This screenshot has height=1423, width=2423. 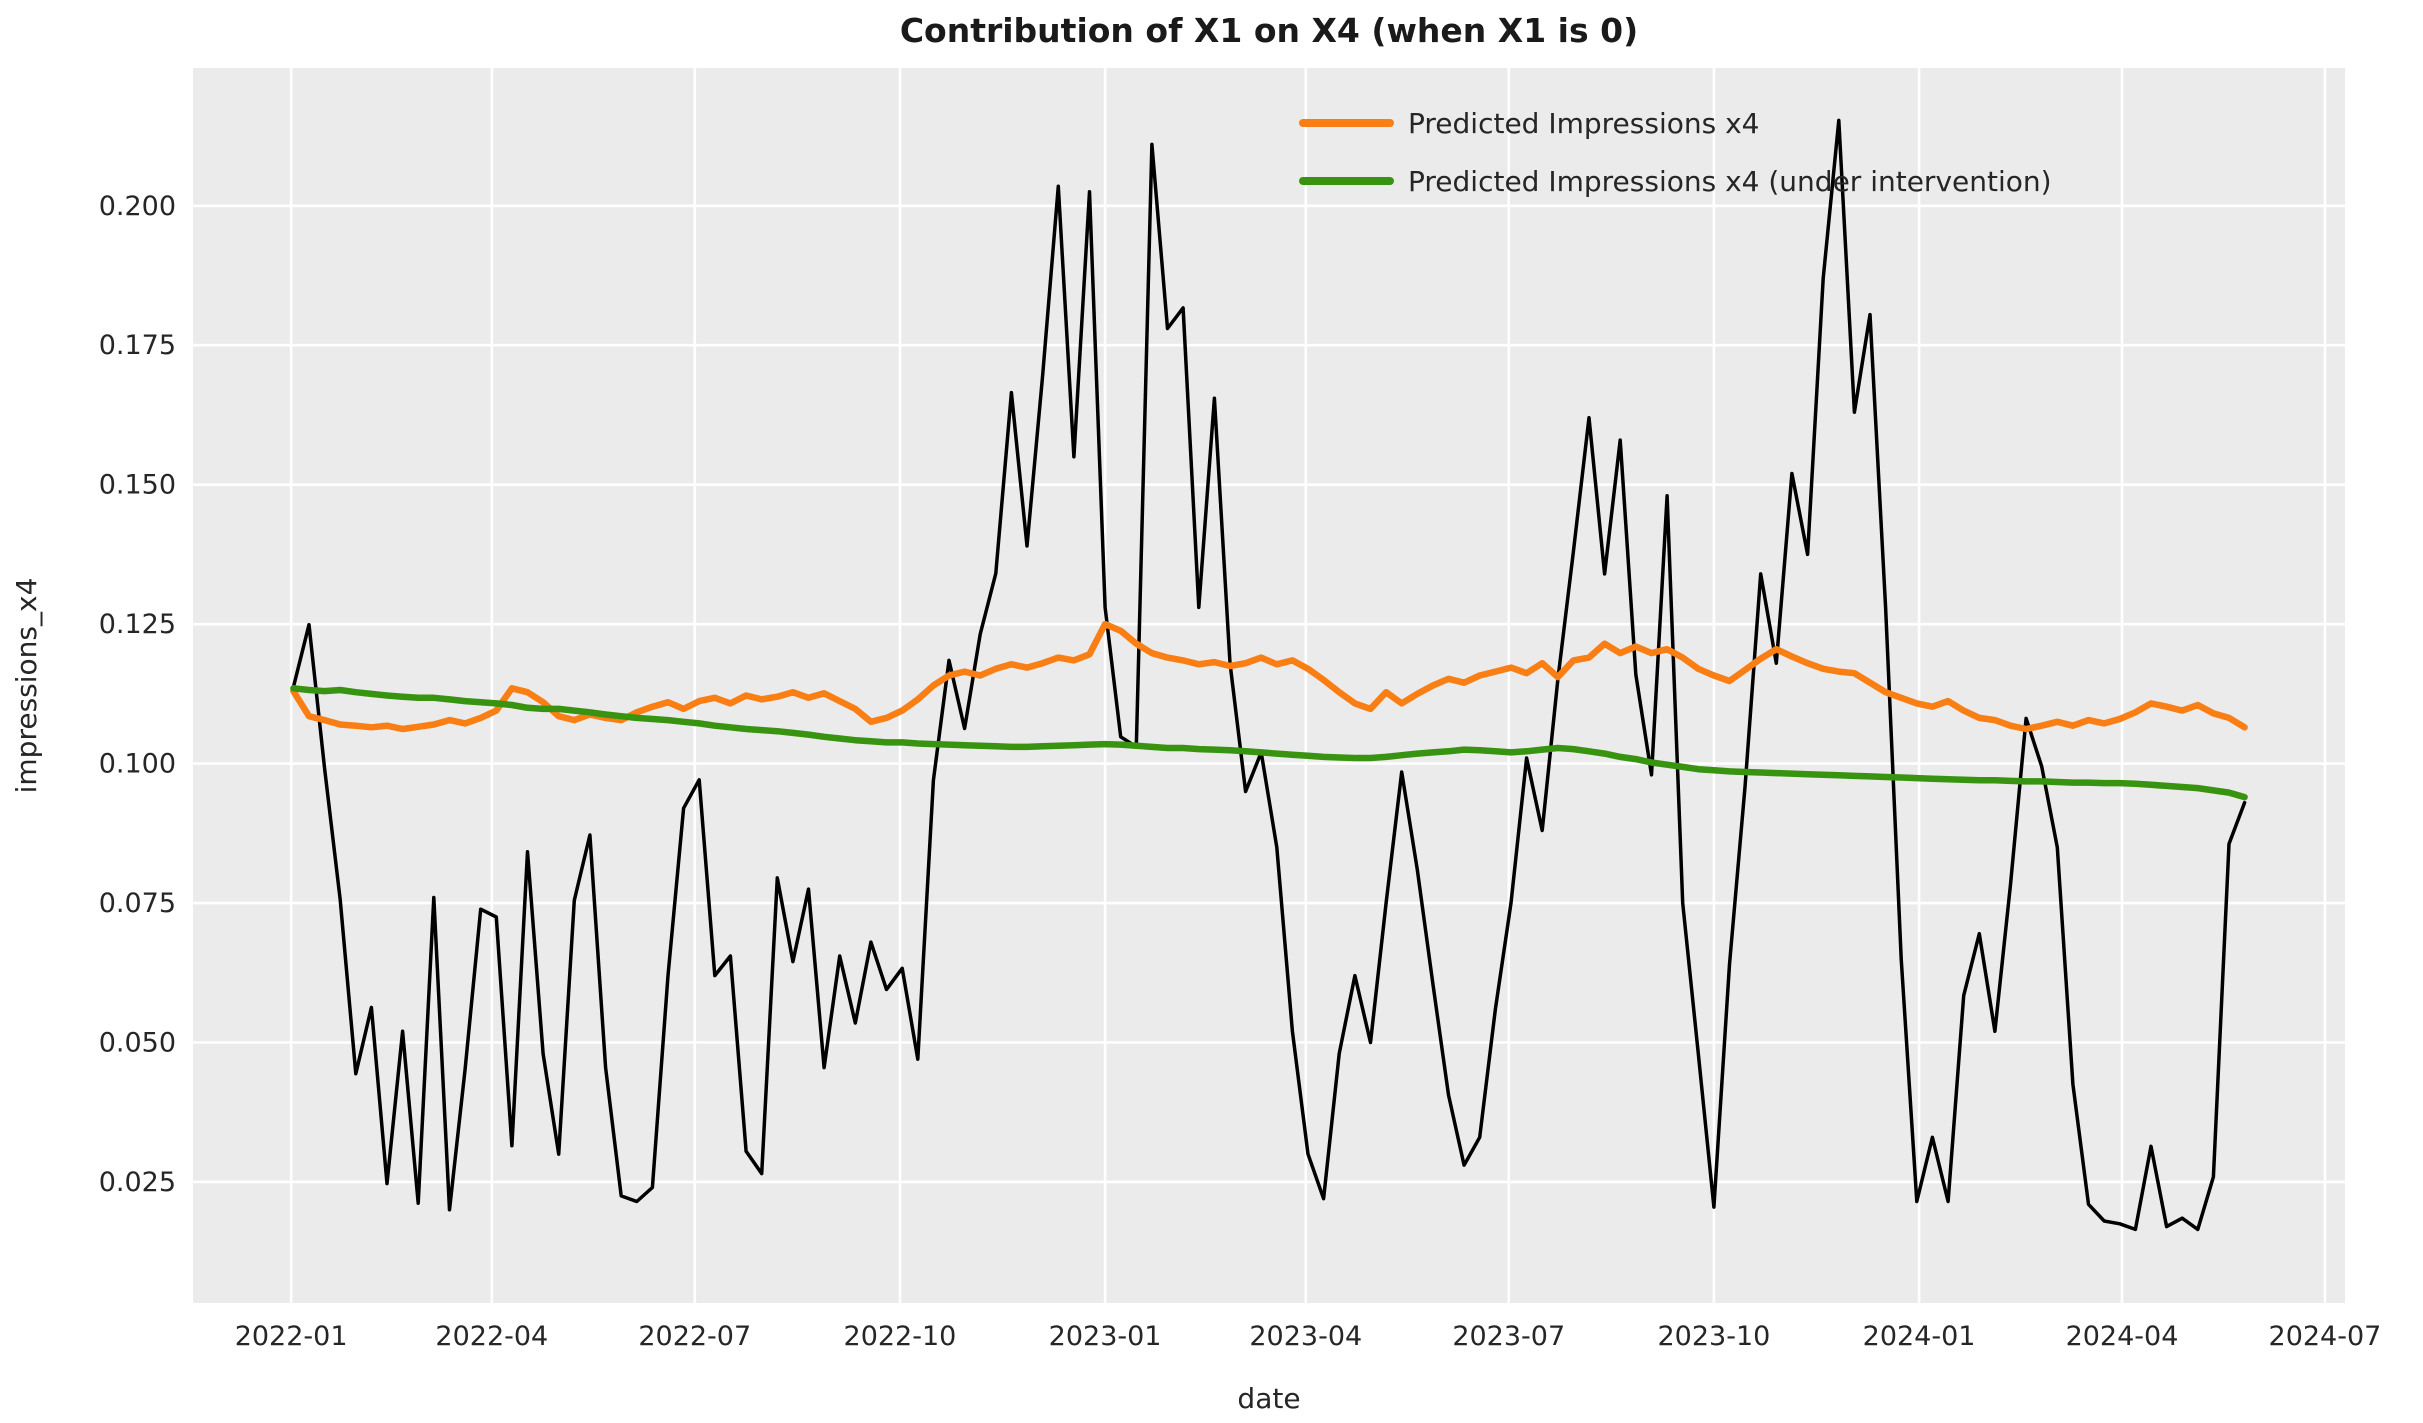 I want to click on x-tick-label: 2024-01, so click(x=1919, y=1336).